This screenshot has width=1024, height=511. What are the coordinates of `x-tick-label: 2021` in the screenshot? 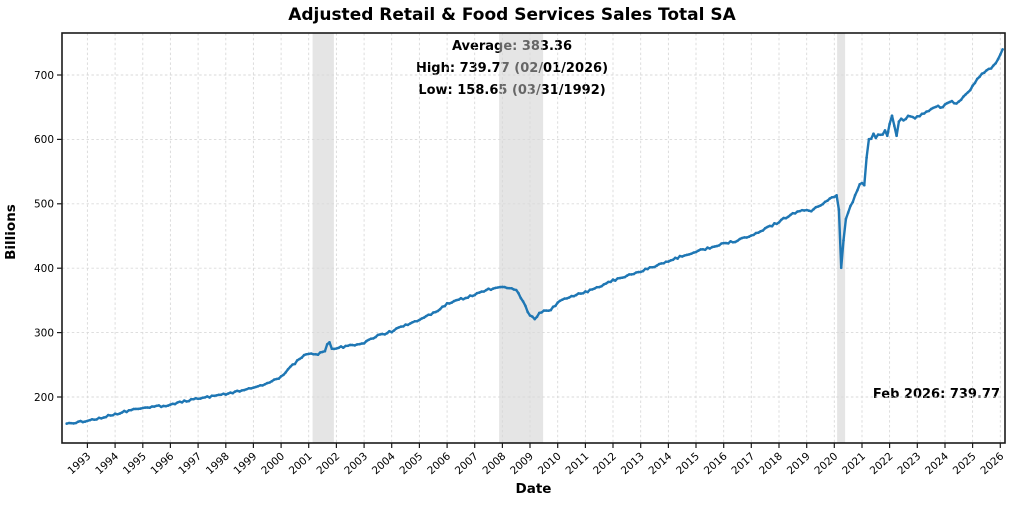 It's located at (854, 463).